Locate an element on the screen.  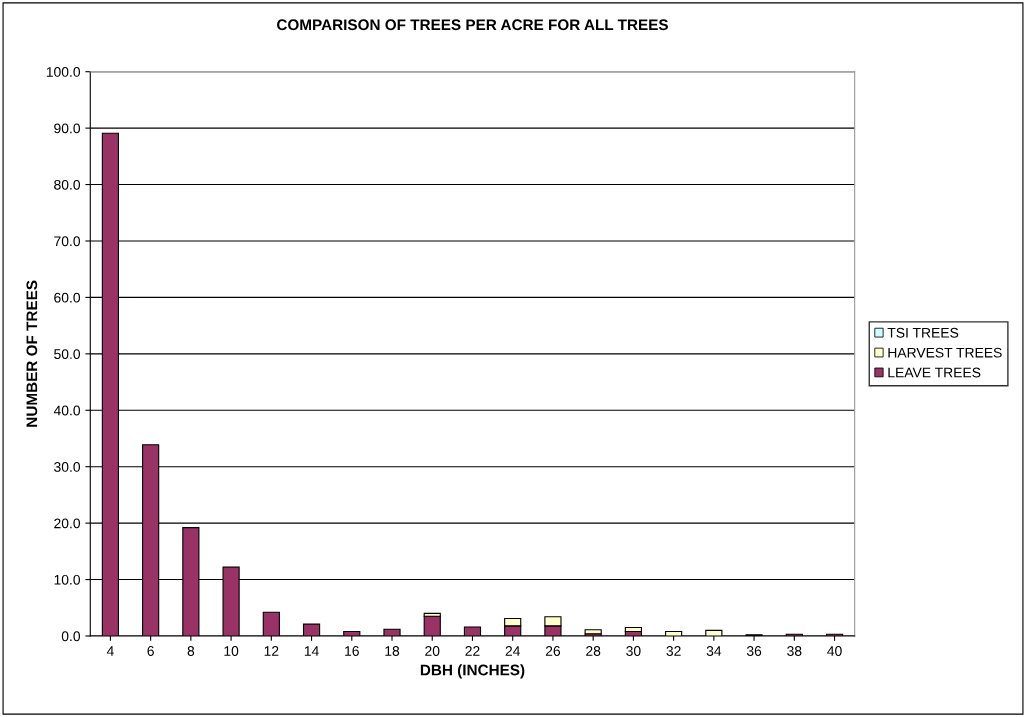
x-tick-label: 18 is located at coordinates (392, 651).